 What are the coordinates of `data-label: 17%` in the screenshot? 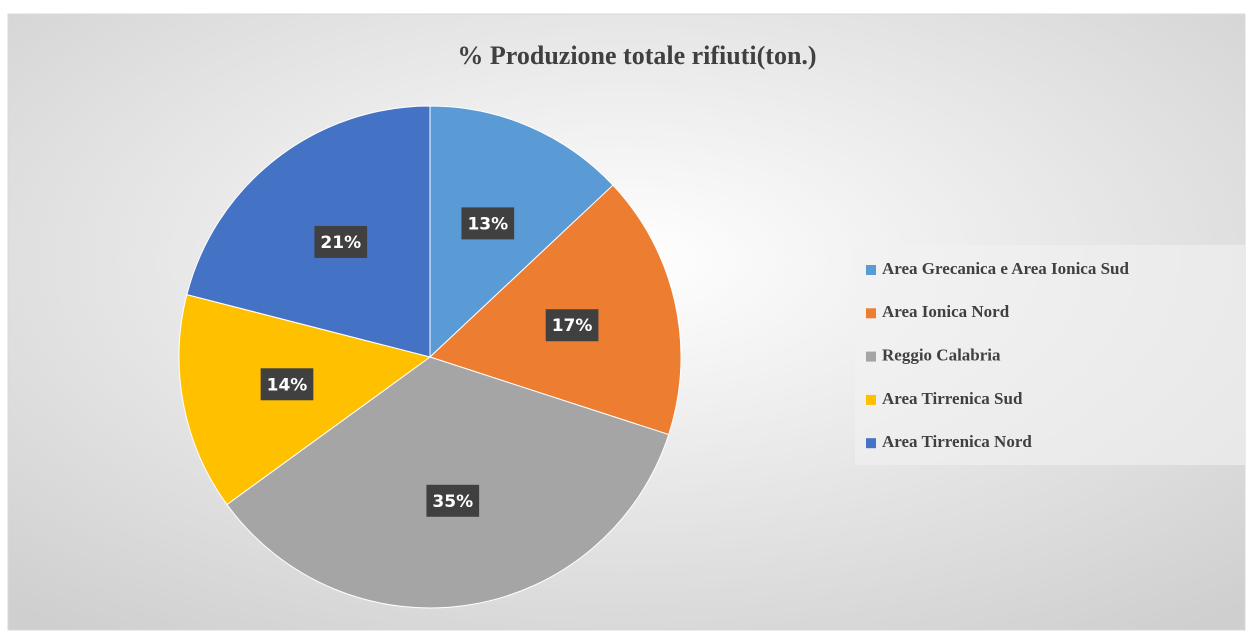 It's located at (572, 326).